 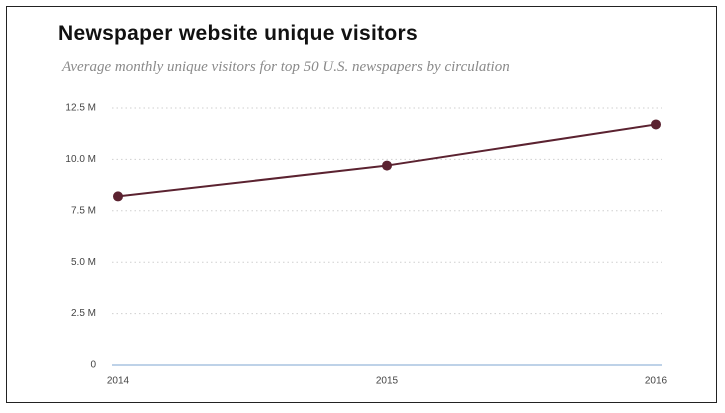 What do you see at coordinates (83, 313) in the screenshot?
I see `y-tick-label: 2.5 M` at bounding box center [83, 313].